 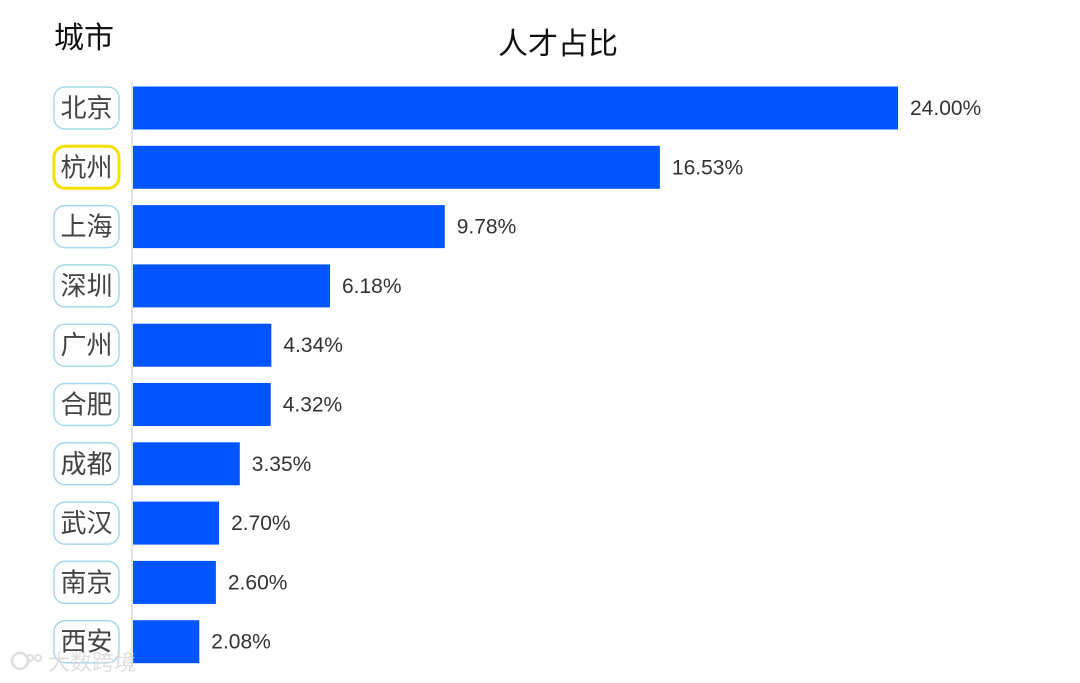 I want to click on value-label: 2.60%, so click(x=258, y=582).